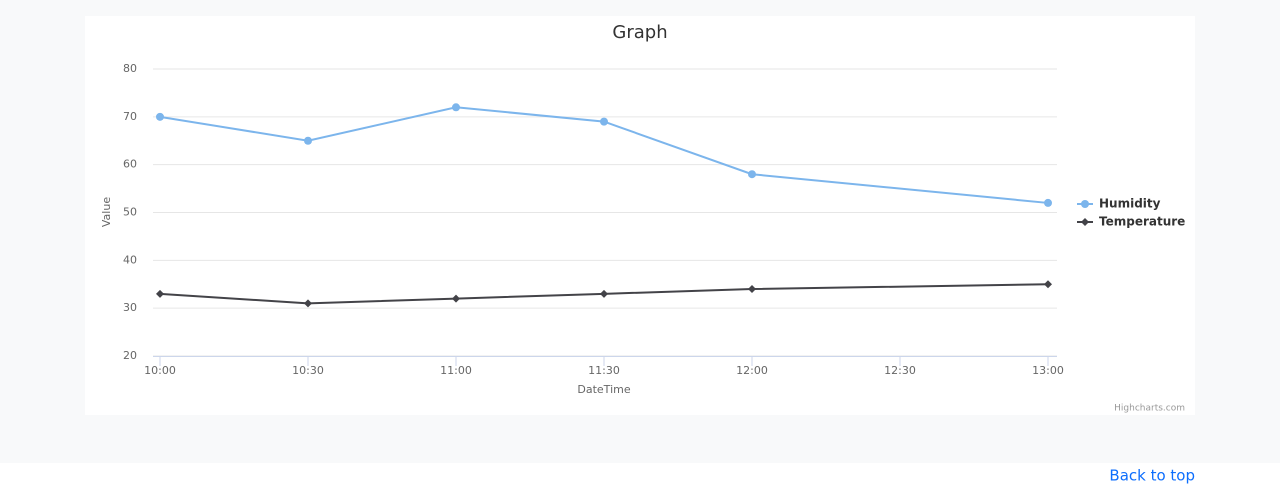  What do you see at coordinates (130, 259) in the screenshot?
I see `y-tick-label: 40` at bounding box center [130, 259].